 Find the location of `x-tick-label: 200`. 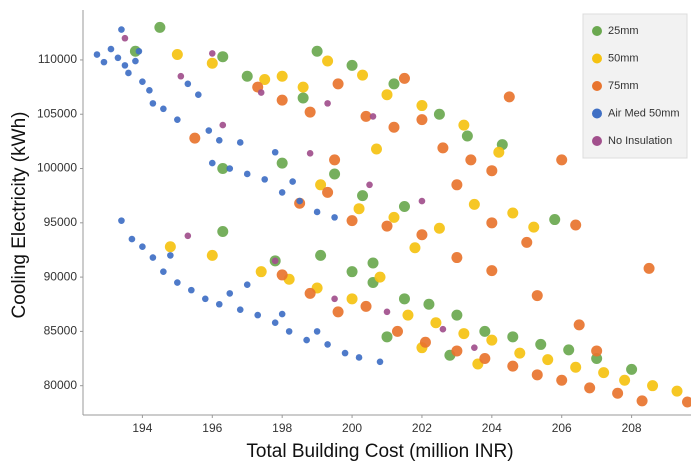

x-tick-label: 200 is located at coordinates (352, 428).